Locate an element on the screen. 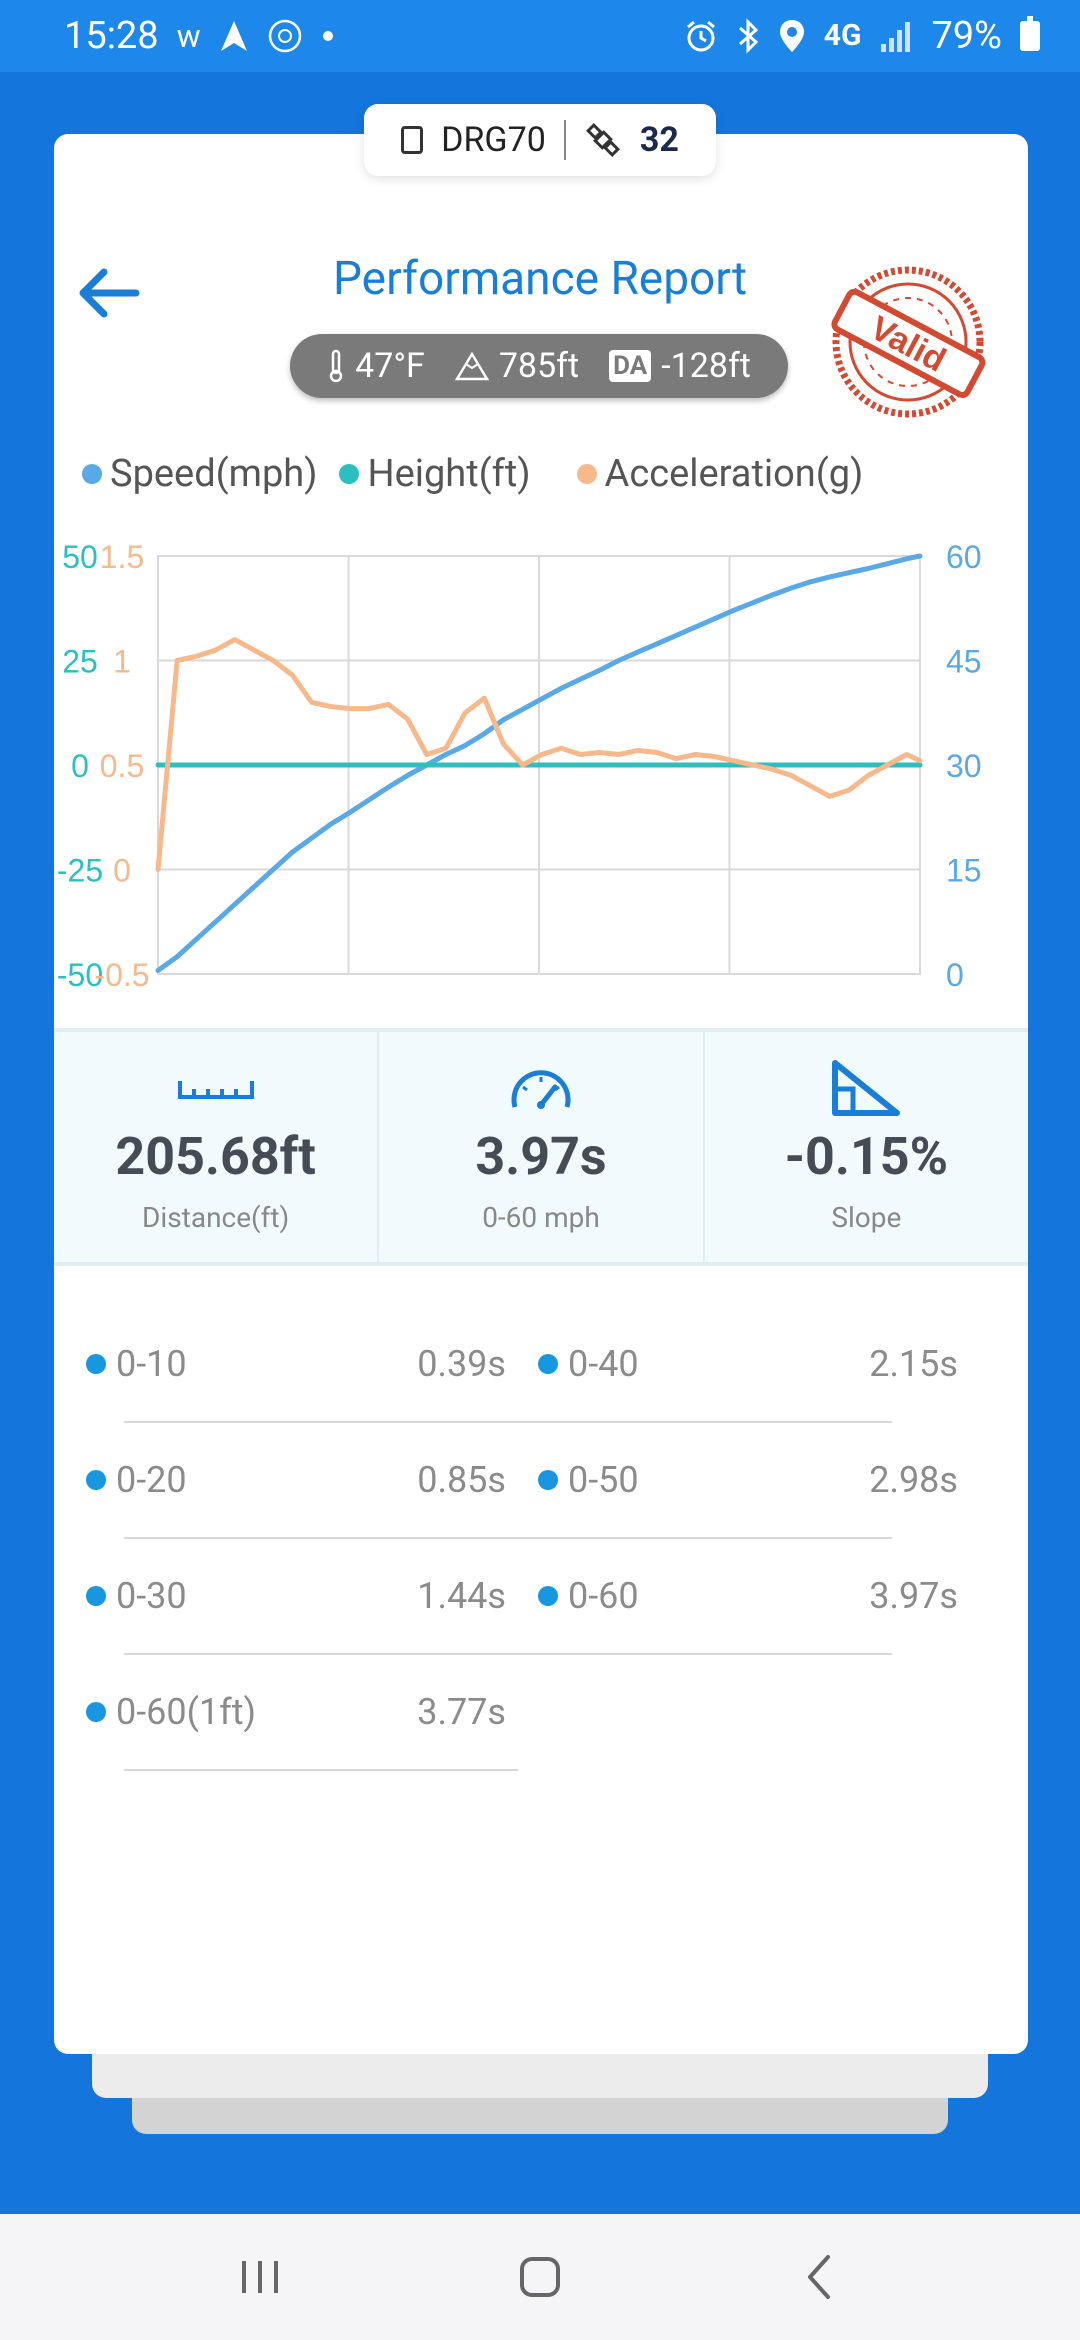 Image resolution: width=1080 pixels, height=2340 pixels. height-axis-tick-label: -50 is located at coordinates (80, 975).